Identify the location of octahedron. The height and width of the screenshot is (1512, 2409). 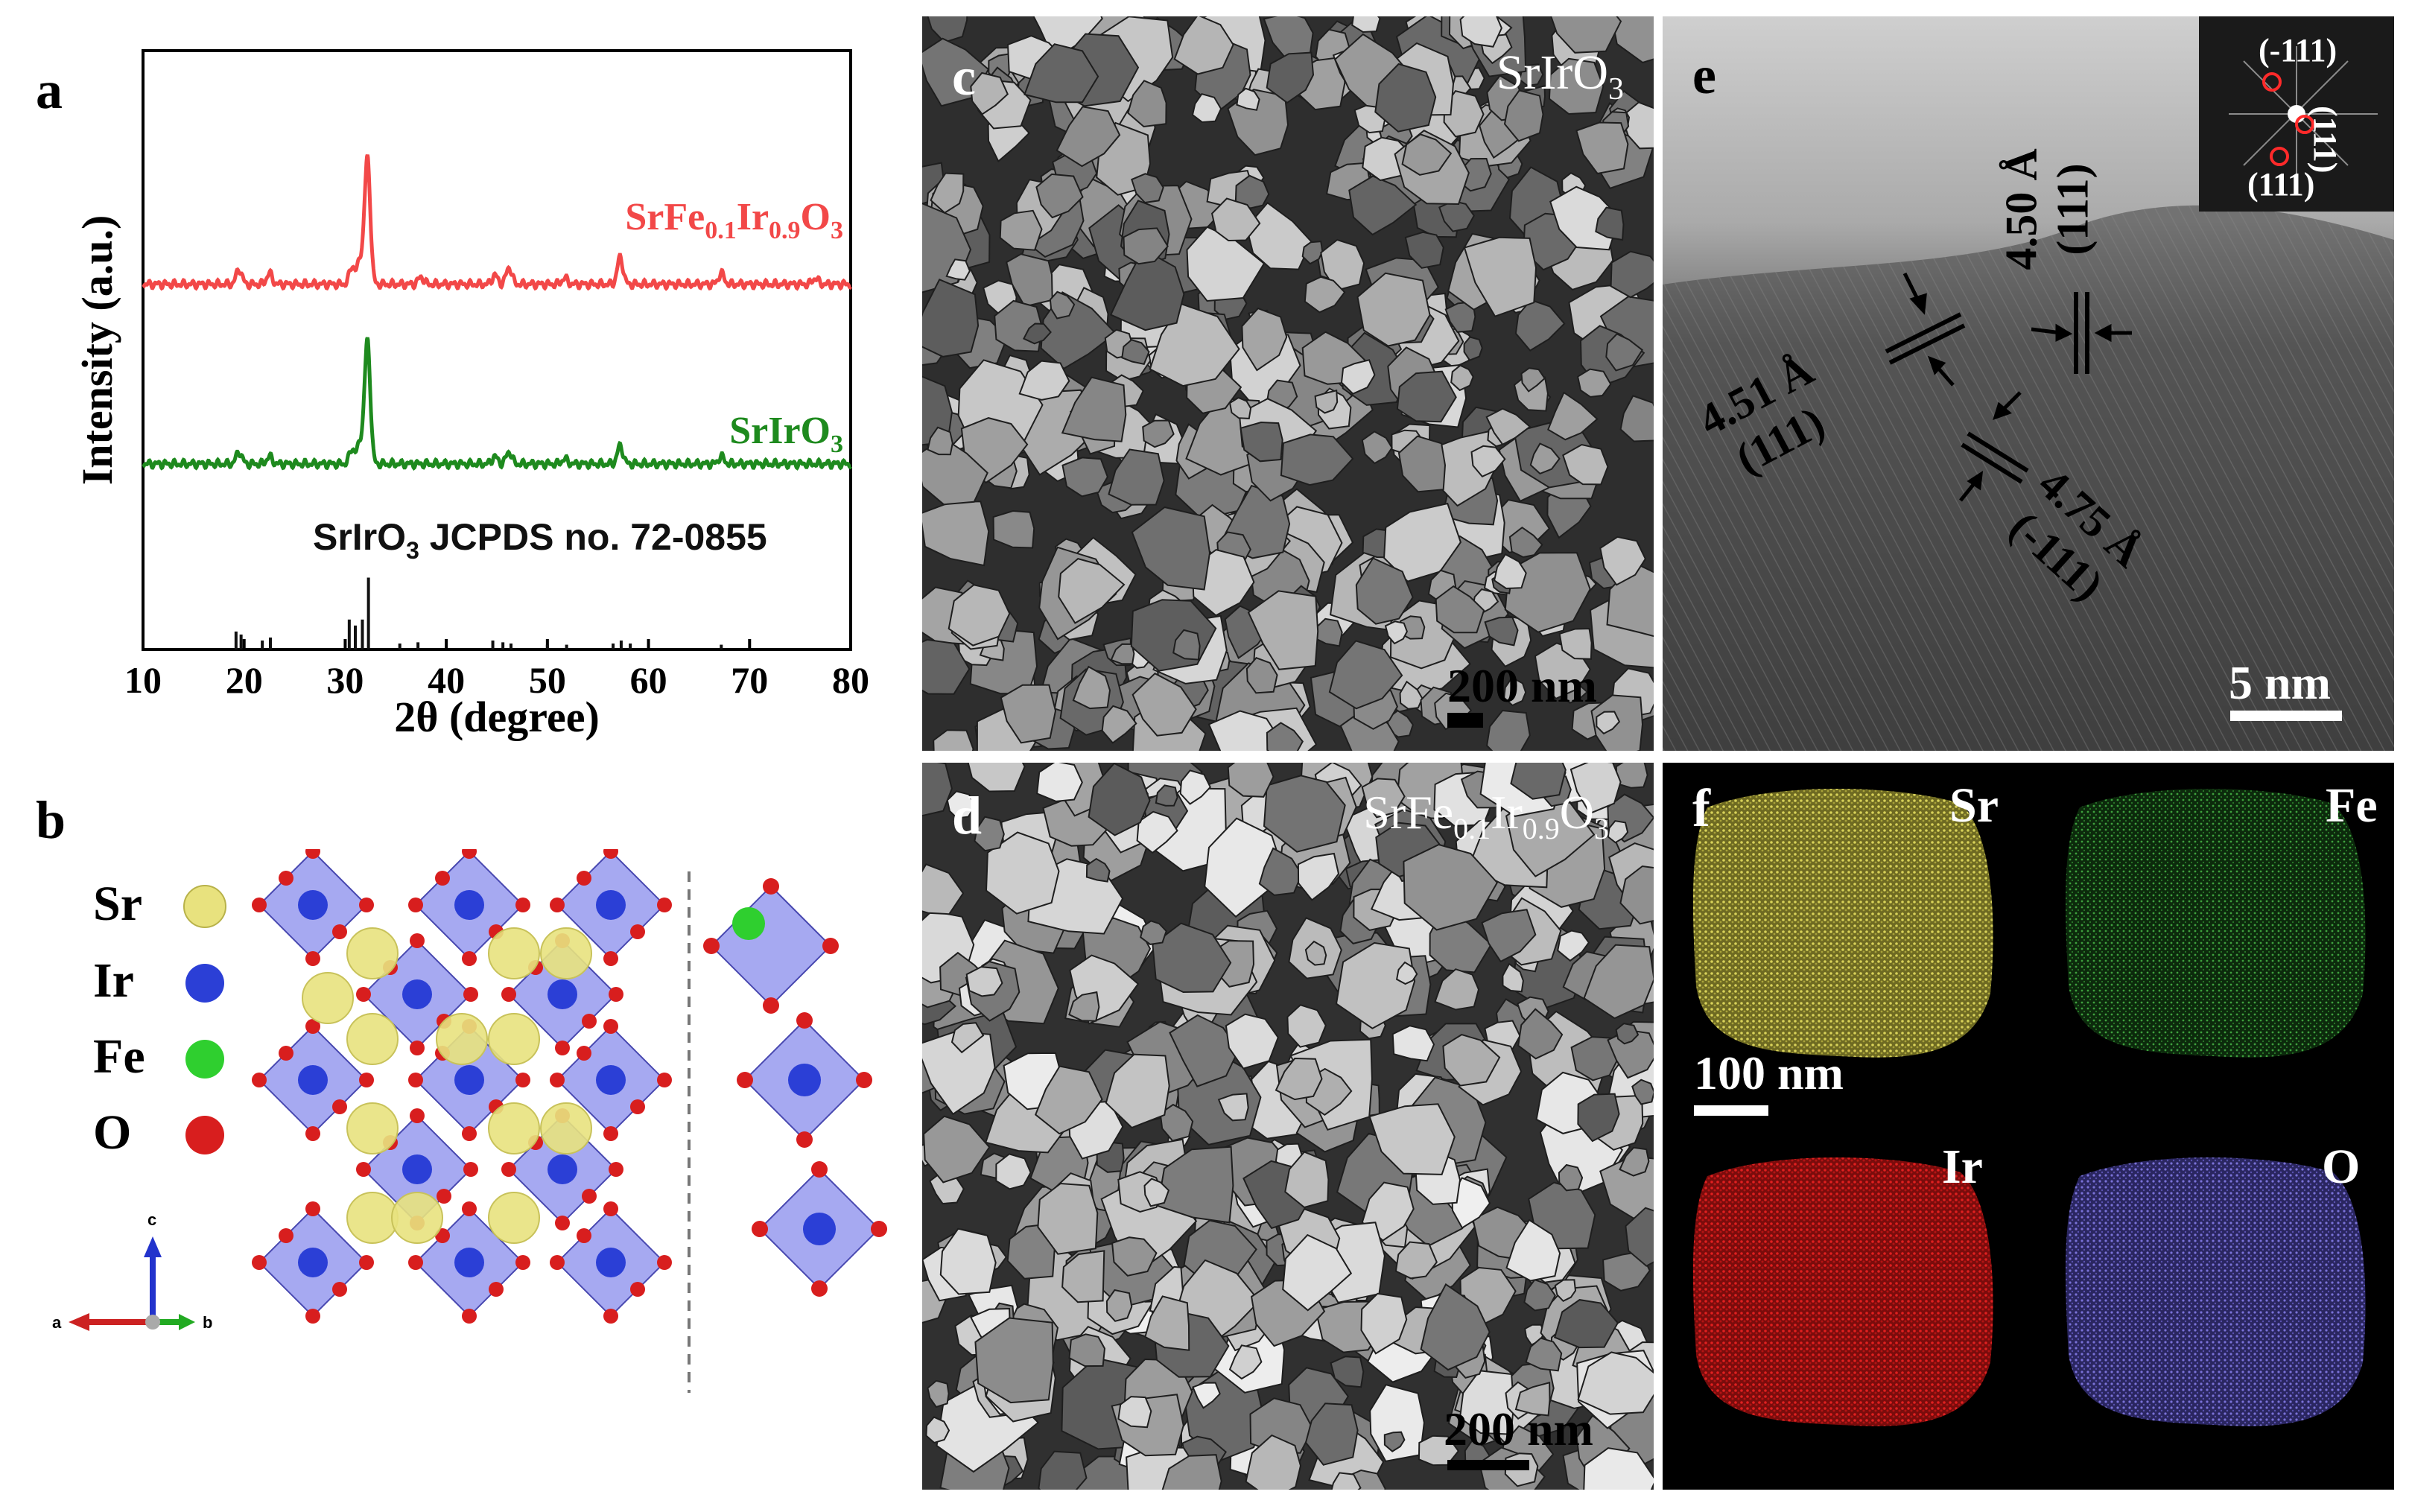
(771, 946).